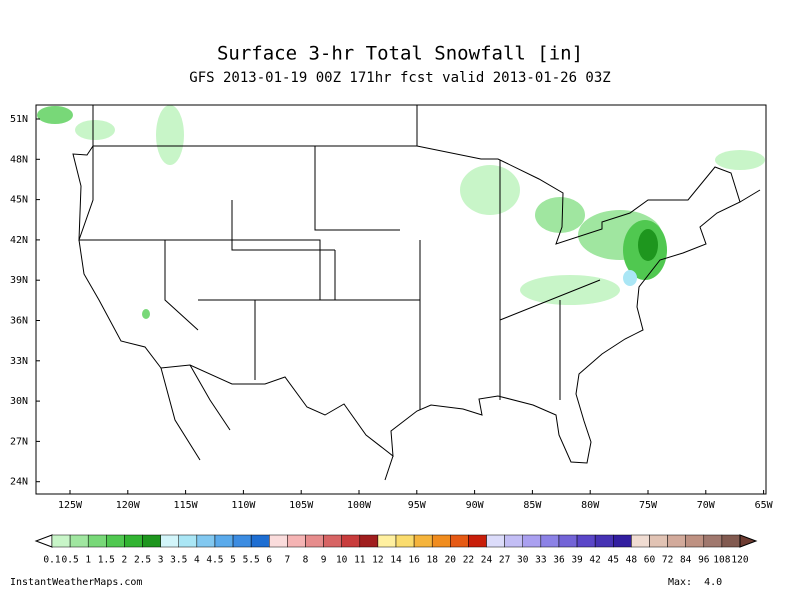  What do you see at coordinates (19, 361) in the screenshot?
I see `lat-label: 33N` at bounding box center [19, 361].